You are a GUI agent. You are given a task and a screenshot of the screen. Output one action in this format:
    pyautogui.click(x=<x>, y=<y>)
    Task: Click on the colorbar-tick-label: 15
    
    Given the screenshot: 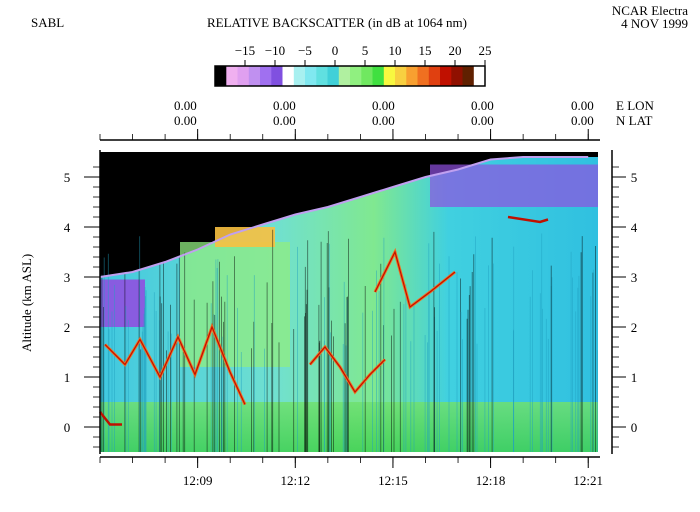 What is the action you would take?
    pyautogui.click(x=425, y=50)
    